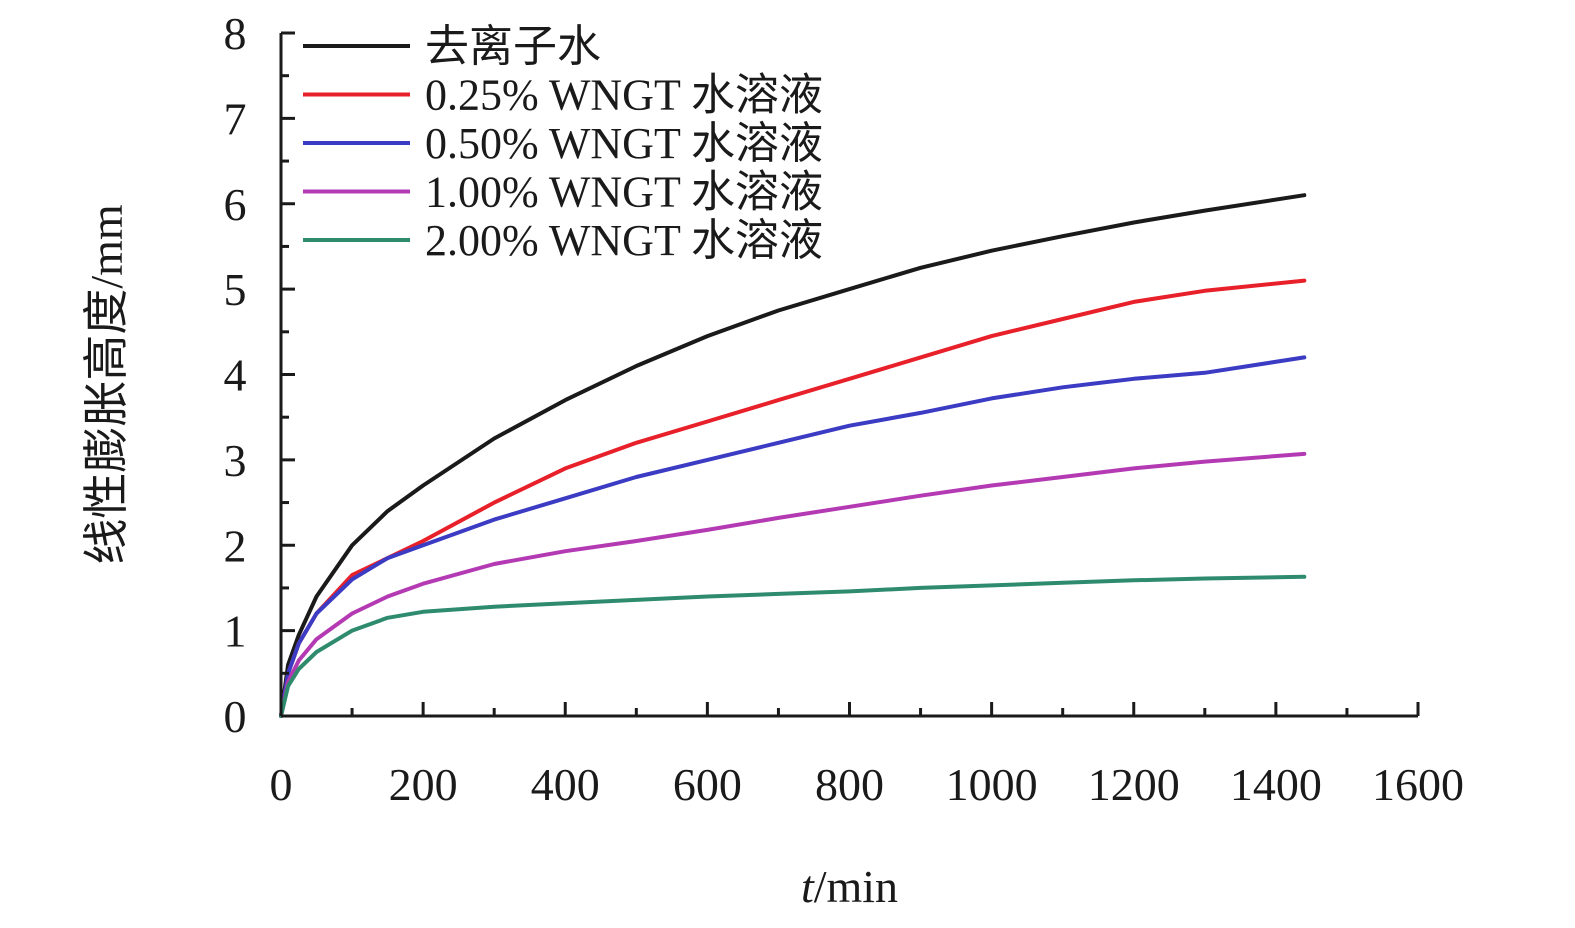  What do you see at coordinates (849, 784) in the screenshot?
I see `x-tick-label: 800` at bounding box center [849, 784].